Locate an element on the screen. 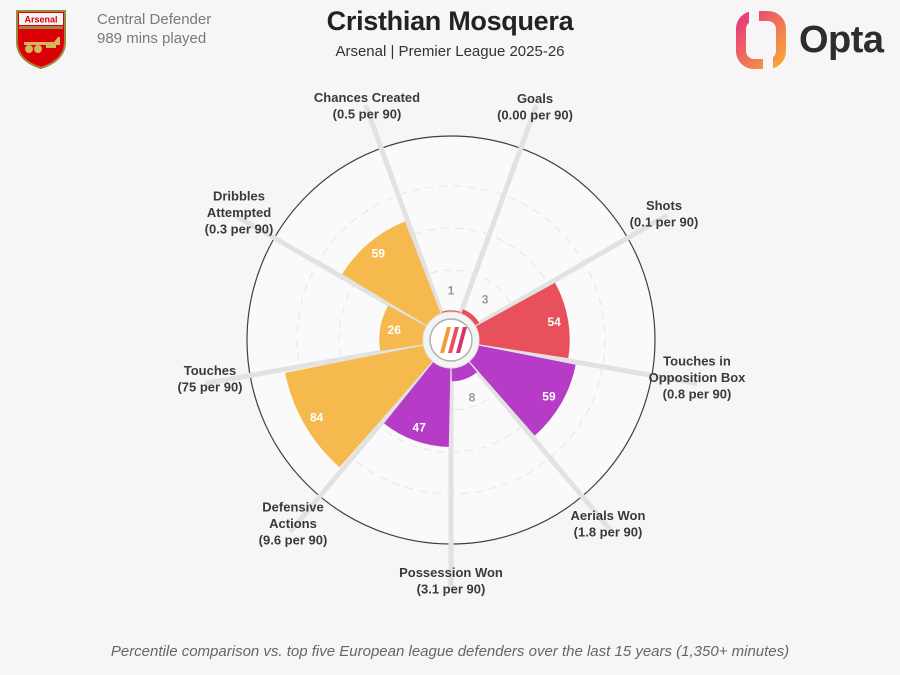 Image resolution: width=900 pixels, height=675 pixels. bar-shots is located at coordinates (470, 317).